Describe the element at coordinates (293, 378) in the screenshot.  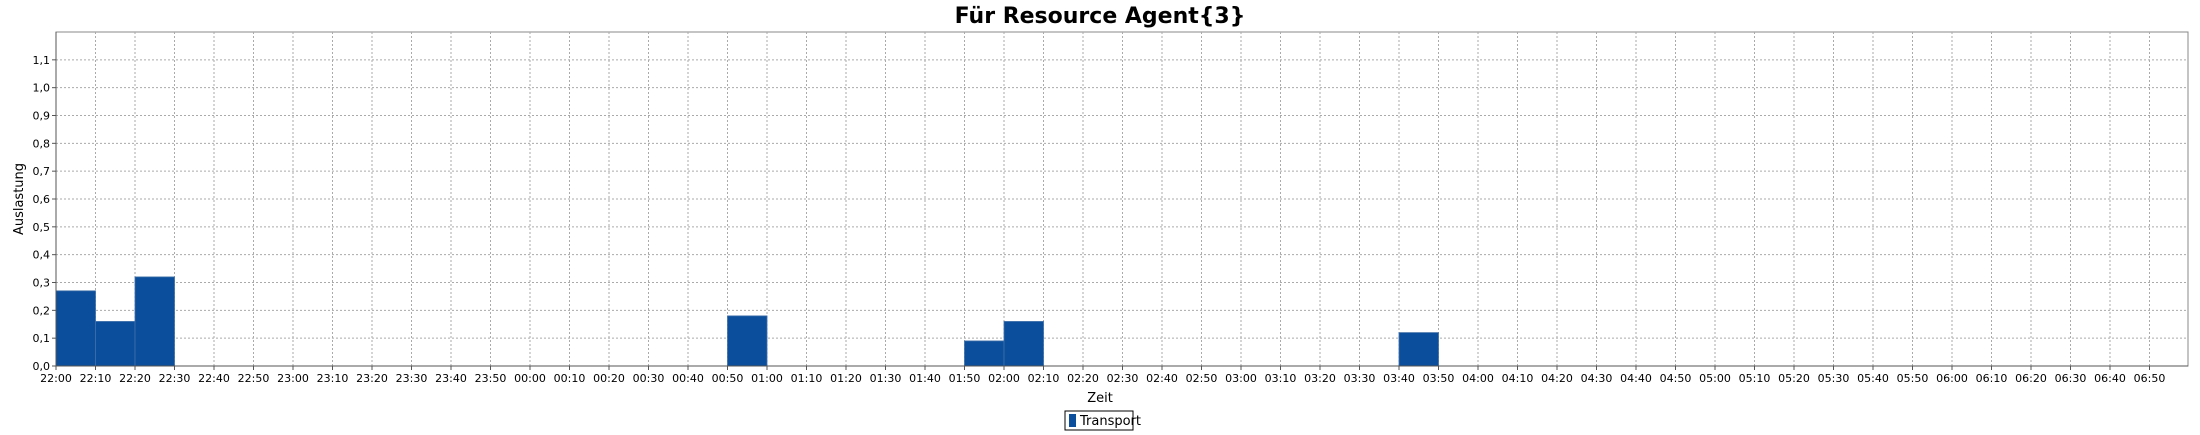
I see `x-tick-label: 23:00` at that location.